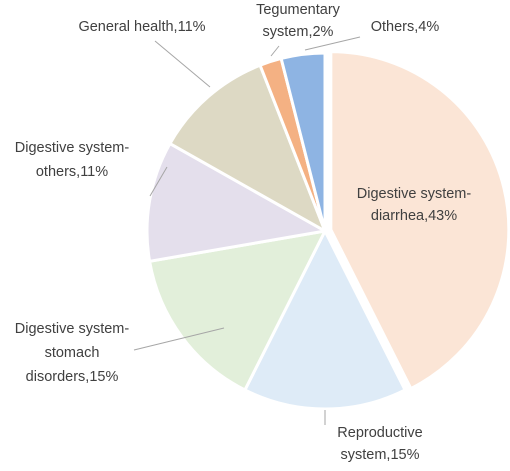  I want to click on slice-label-line: system,2%, so click(298, 32).